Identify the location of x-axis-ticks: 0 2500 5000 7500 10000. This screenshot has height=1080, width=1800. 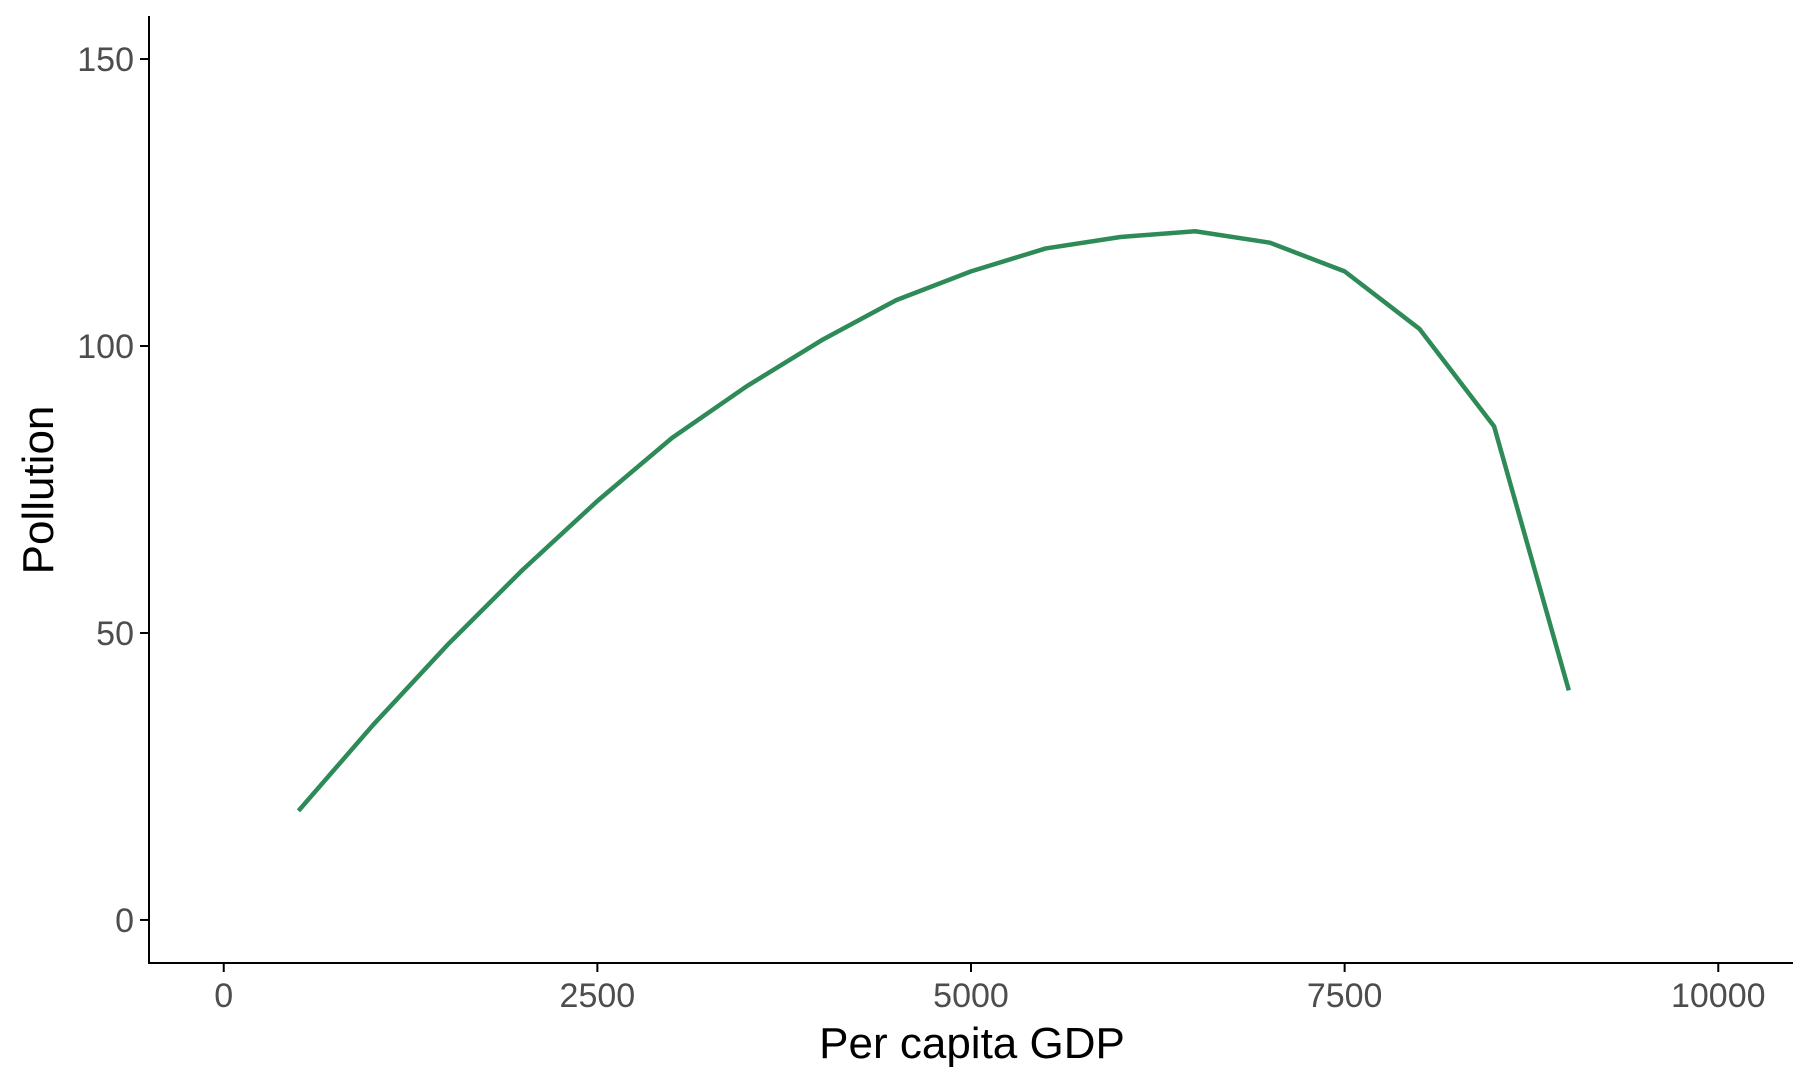
(990, 989).